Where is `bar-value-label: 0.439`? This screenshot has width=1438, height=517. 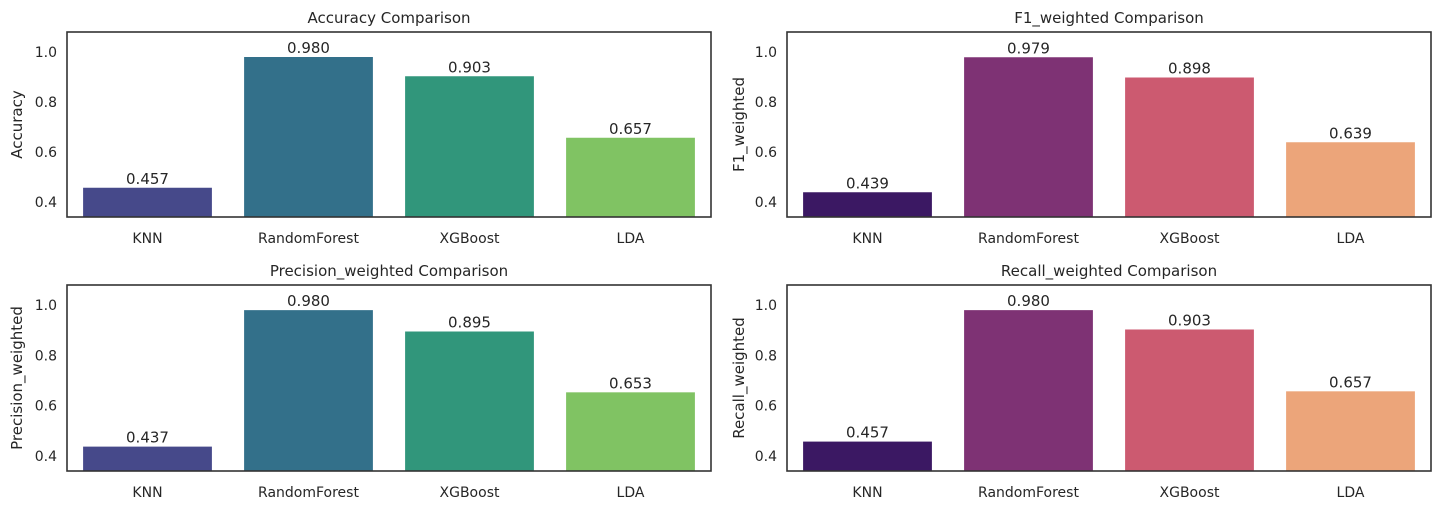 bar-value-label: 0.439 is located at coordinates (867, 183).